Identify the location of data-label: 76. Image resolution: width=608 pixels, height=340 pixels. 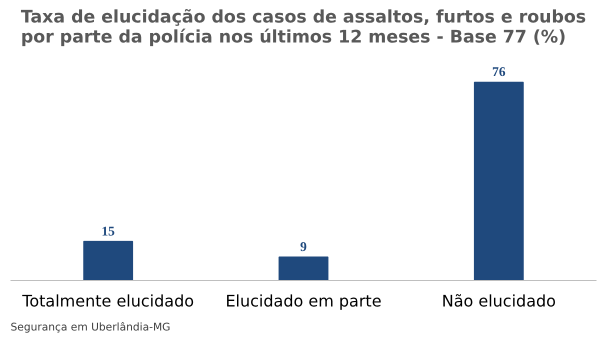
(499, 72).